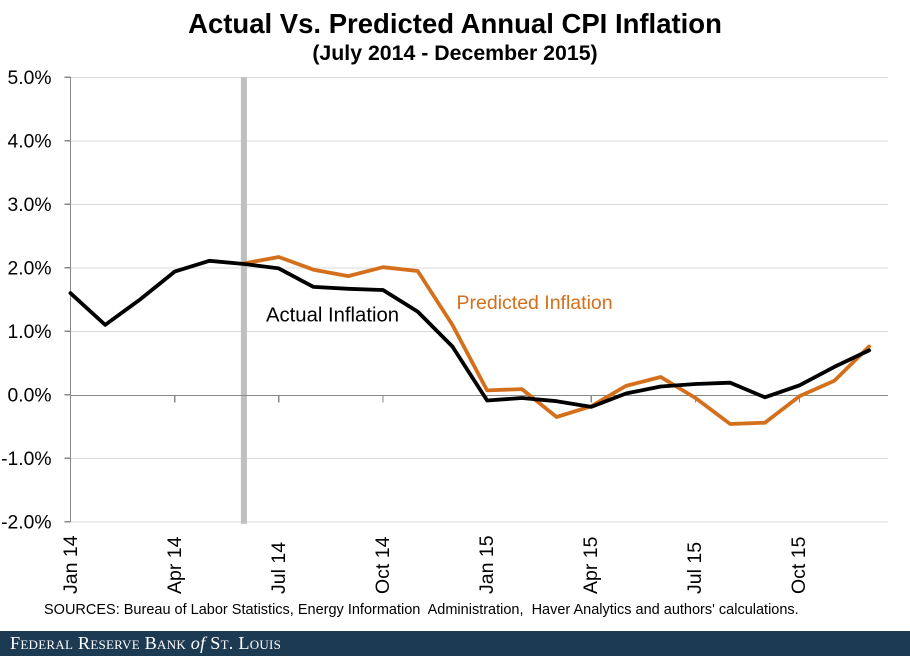 The width and height of the screenshot is (910, 660). Describe the element at coordinates (383, 565) in the screenshot. I see `svg-text: Oct 14` at that location.